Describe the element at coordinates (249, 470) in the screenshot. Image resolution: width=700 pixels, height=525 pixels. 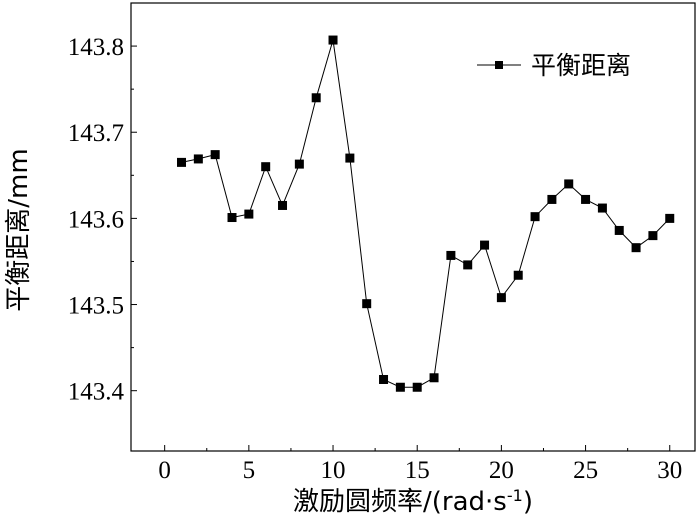
I see `x-tick-label: 5` at that location.